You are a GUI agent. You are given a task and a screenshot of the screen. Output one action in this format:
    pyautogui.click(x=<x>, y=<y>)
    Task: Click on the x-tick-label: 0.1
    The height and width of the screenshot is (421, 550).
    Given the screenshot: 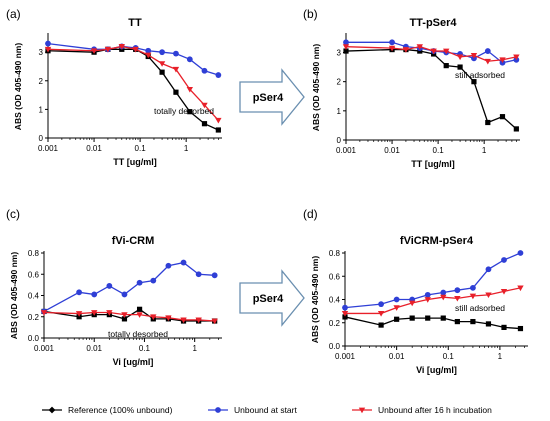 What is the action you would take?
    pyautogui.click(x=439, y=150)
    